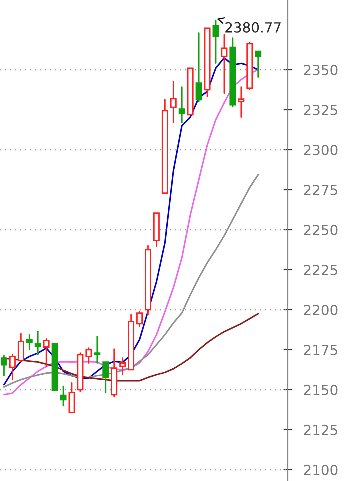  What do you see at coordinates (321, 230) in the screenshot?
I see `y-tick-label: 2250` at bounding box center [321, 230].